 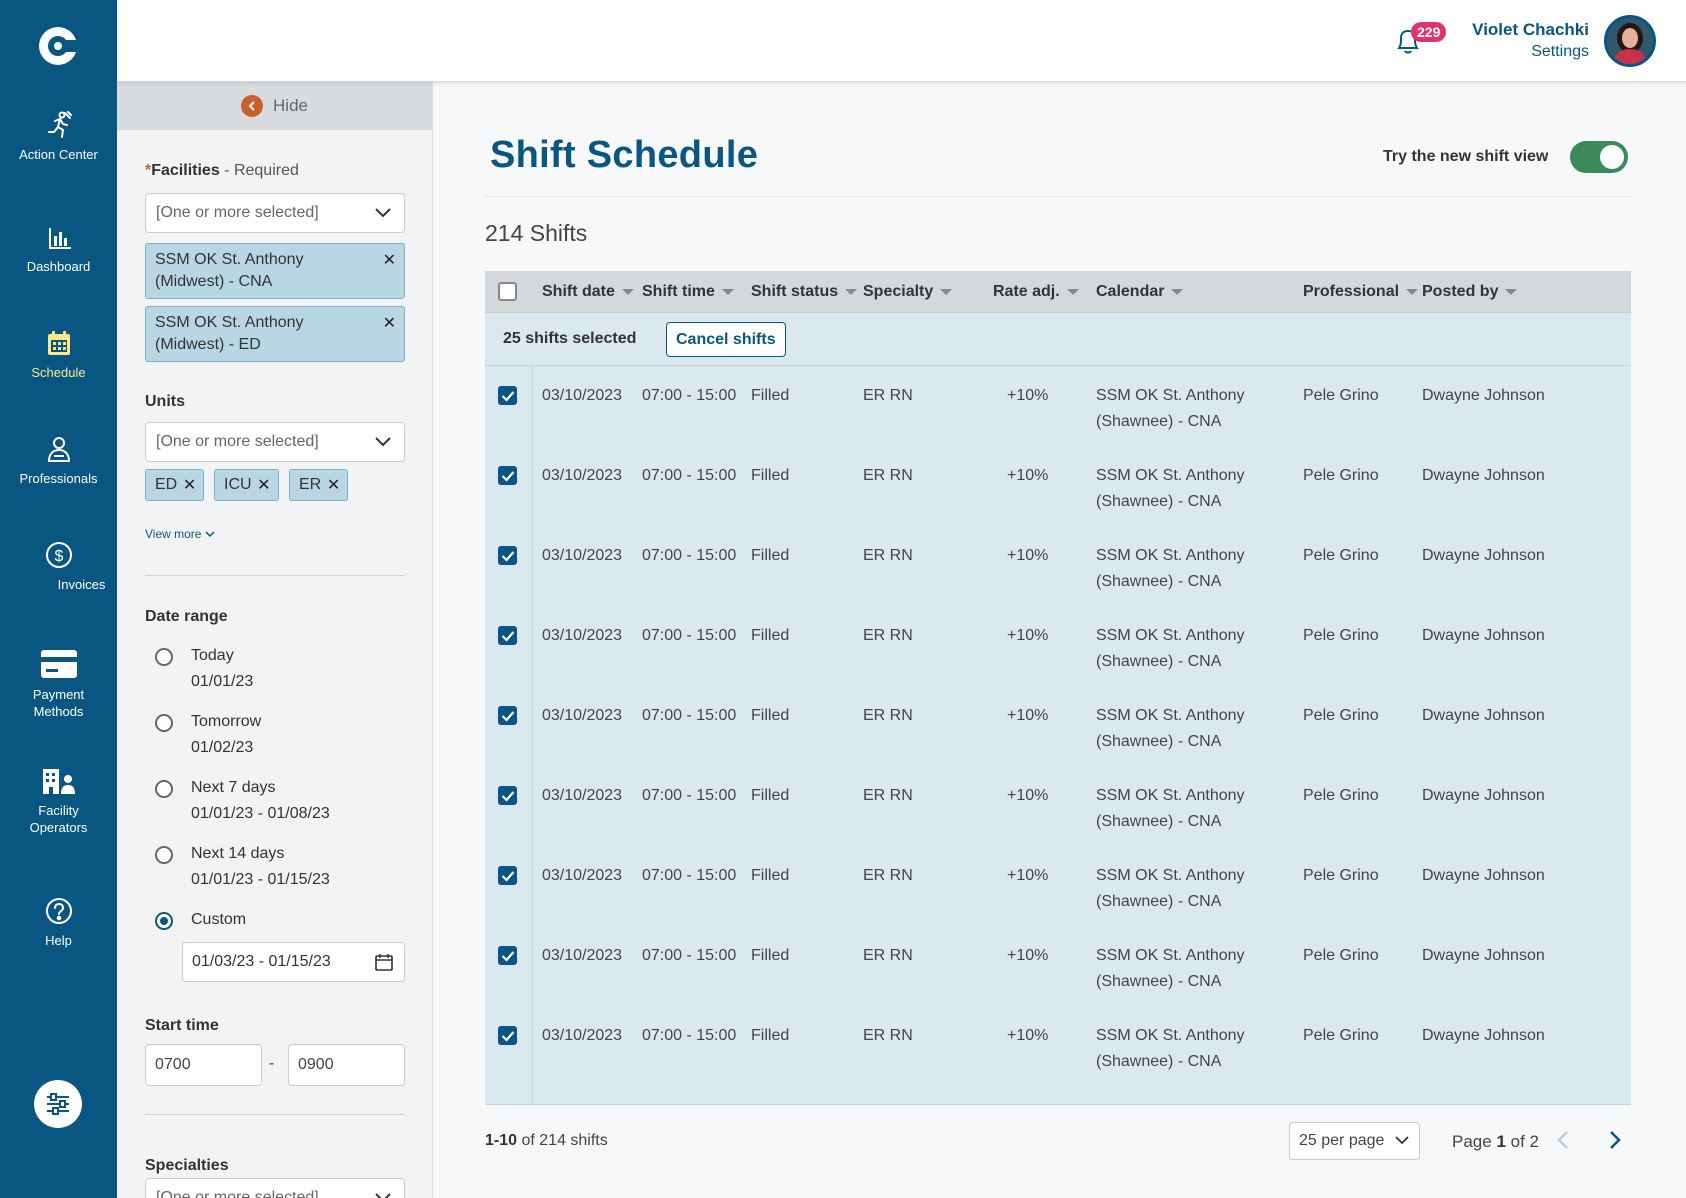 I want to click on nav-item-payment-methods: Payment Methods, so click(x=58, y=684).